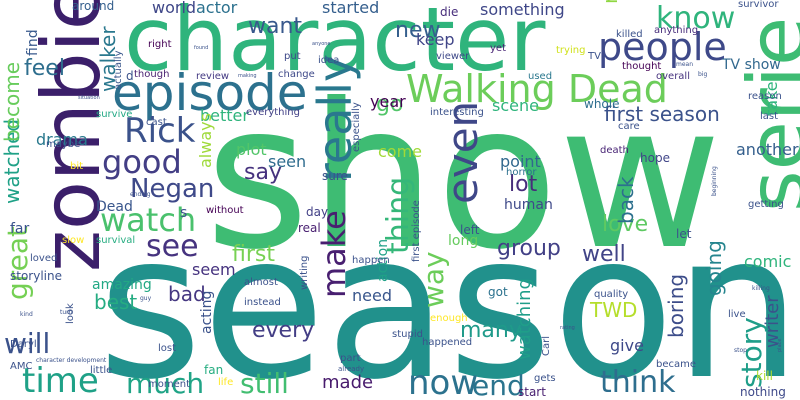  I want to click on word-turn: turn, so click(66, 312).